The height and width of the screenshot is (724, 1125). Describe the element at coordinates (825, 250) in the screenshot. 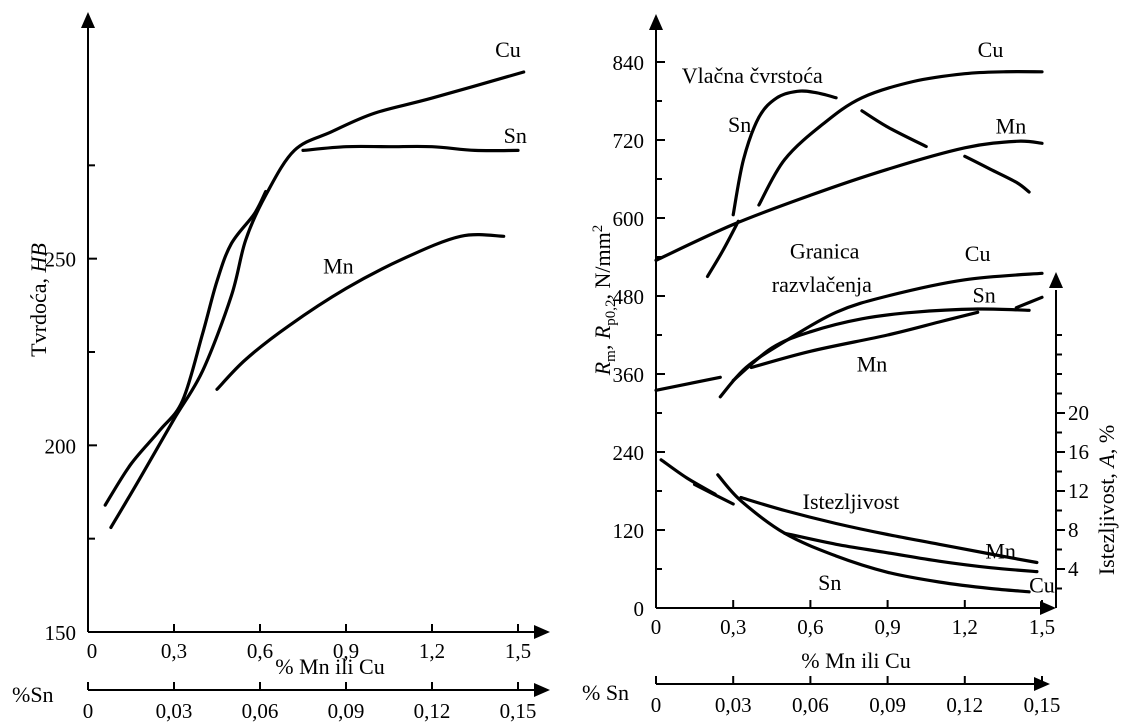

I see `annotation-granica: Granica` at that location.